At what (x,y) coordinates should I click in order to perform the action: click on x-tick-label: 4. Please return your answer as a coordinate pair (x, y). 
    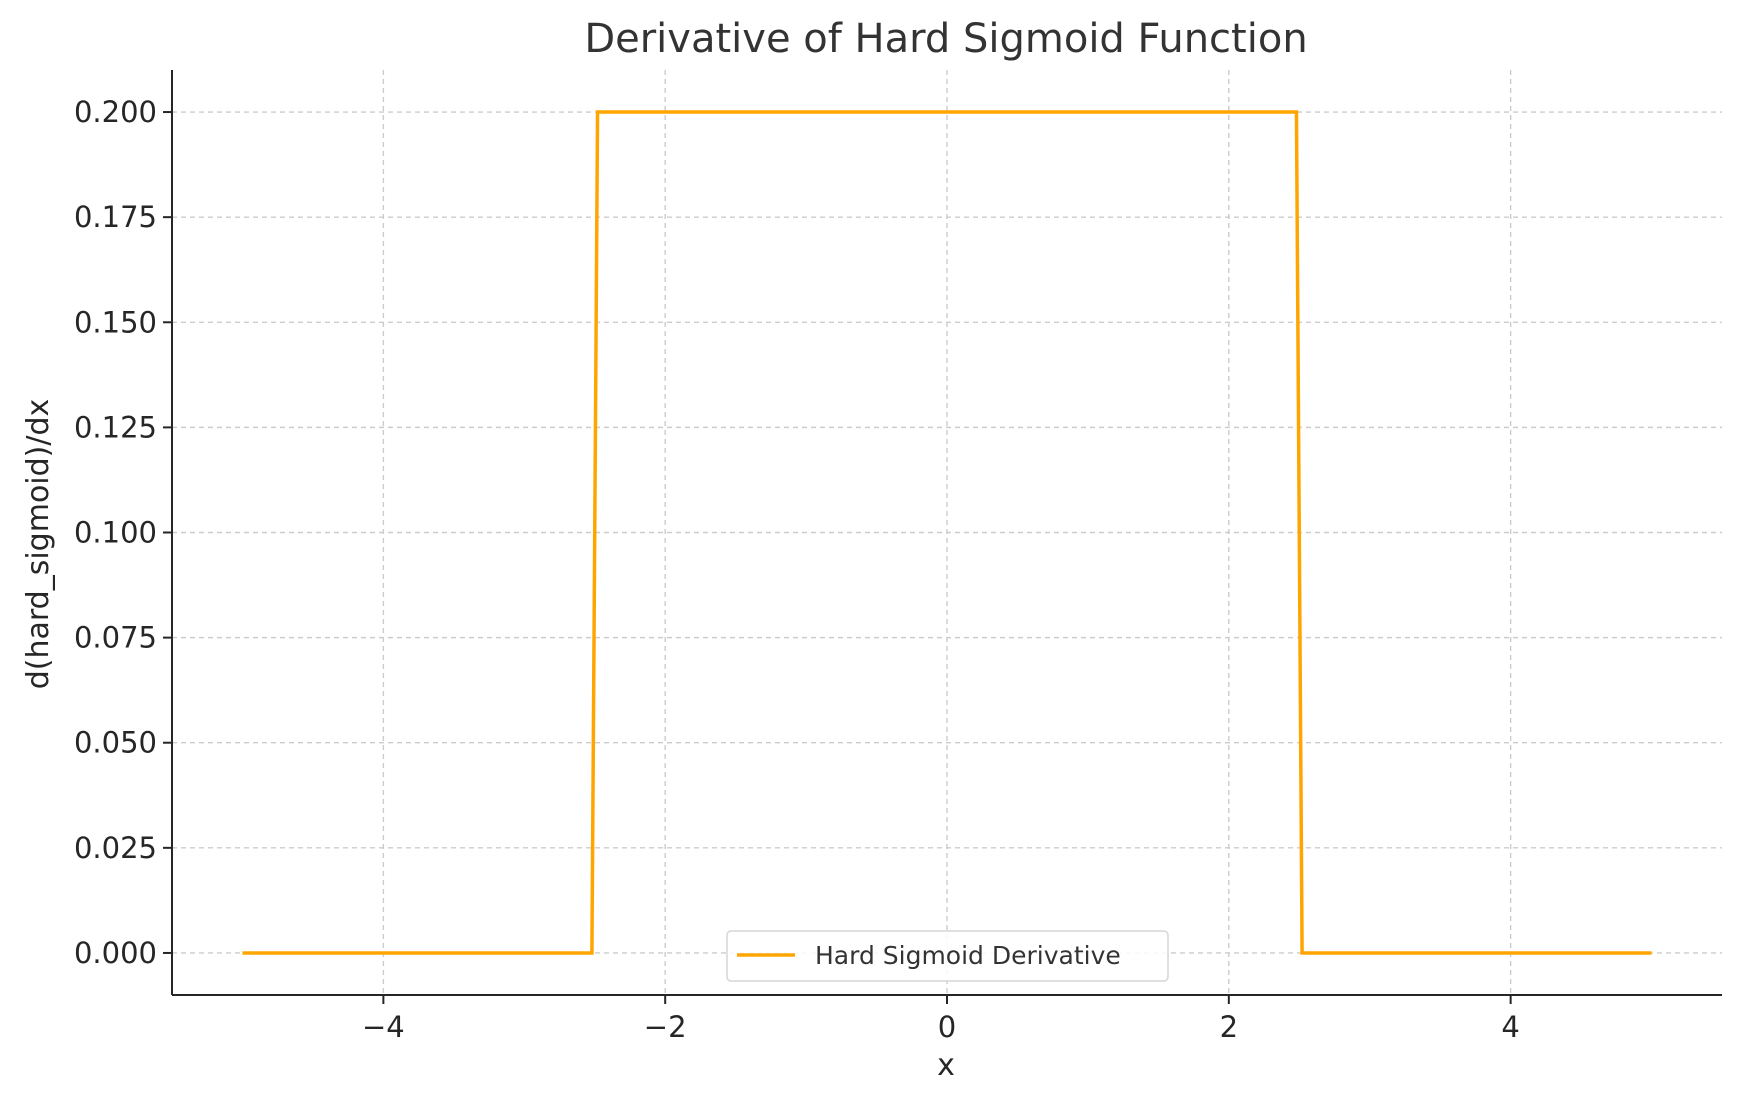
    Looking at the image, I should click on (1510, 1027).